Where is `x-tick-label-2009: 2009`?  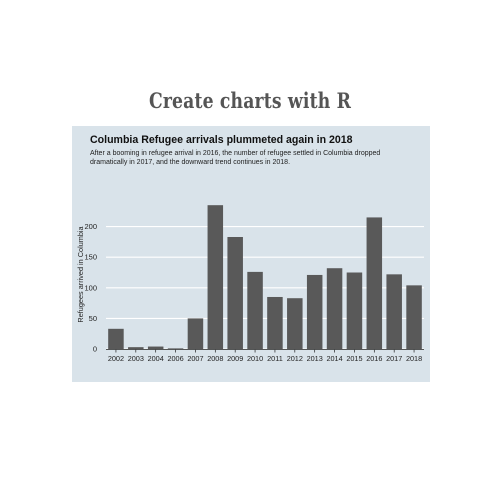 x-tick-label-2009: 2009 is located at coordinates (235, 358).